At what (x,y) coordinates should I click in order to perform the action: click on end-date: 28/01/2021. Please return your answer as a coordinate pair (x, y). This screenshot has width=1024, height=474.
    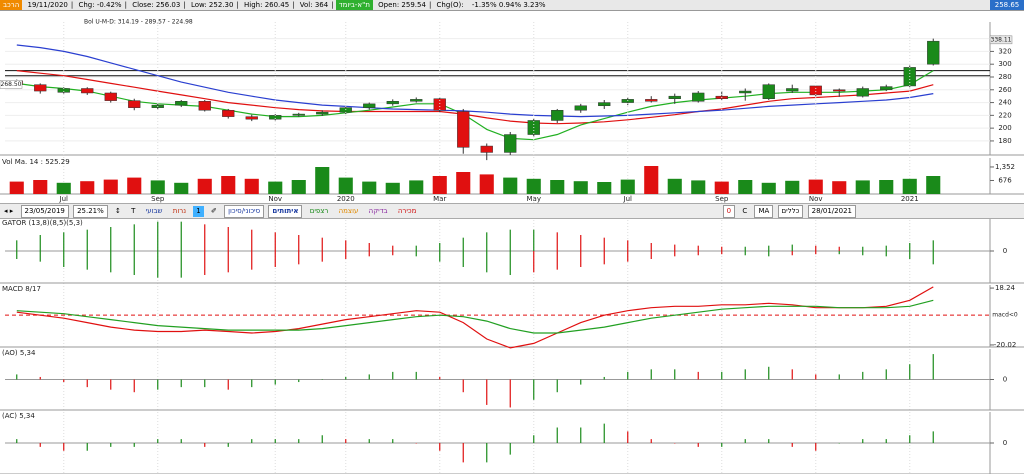
    Looking at the image, I should click on (831, 211).